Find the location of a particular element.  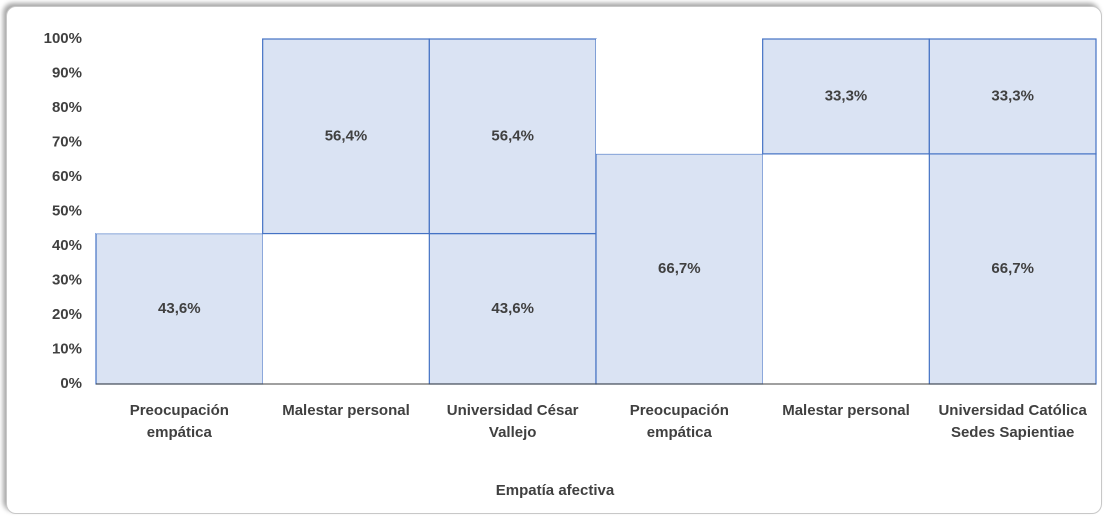

y-tick-label: 0% is located at coordinates (71, 383).